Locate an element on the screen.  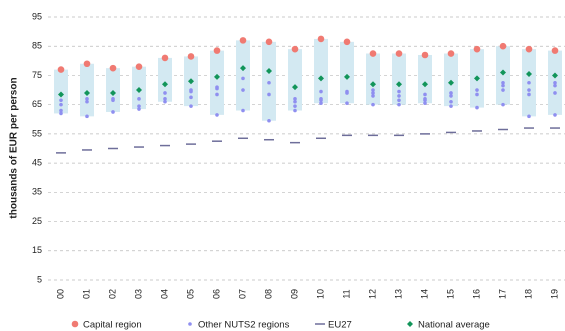
x-tick-label: 04 is located at coordinates (164, 294).